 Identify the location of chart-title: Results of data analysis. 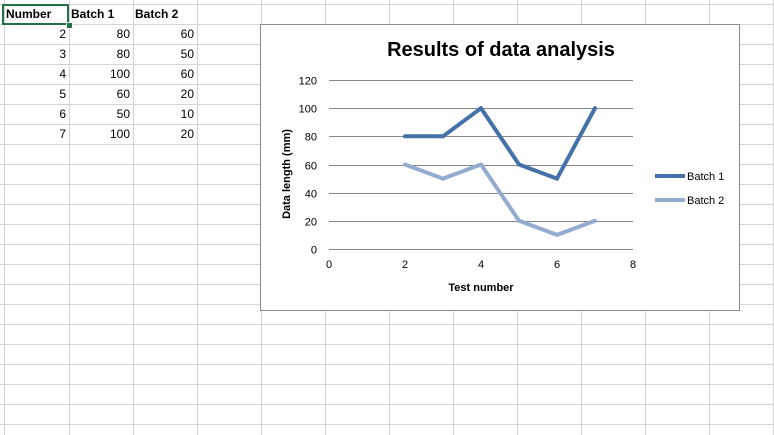
(501, 50).